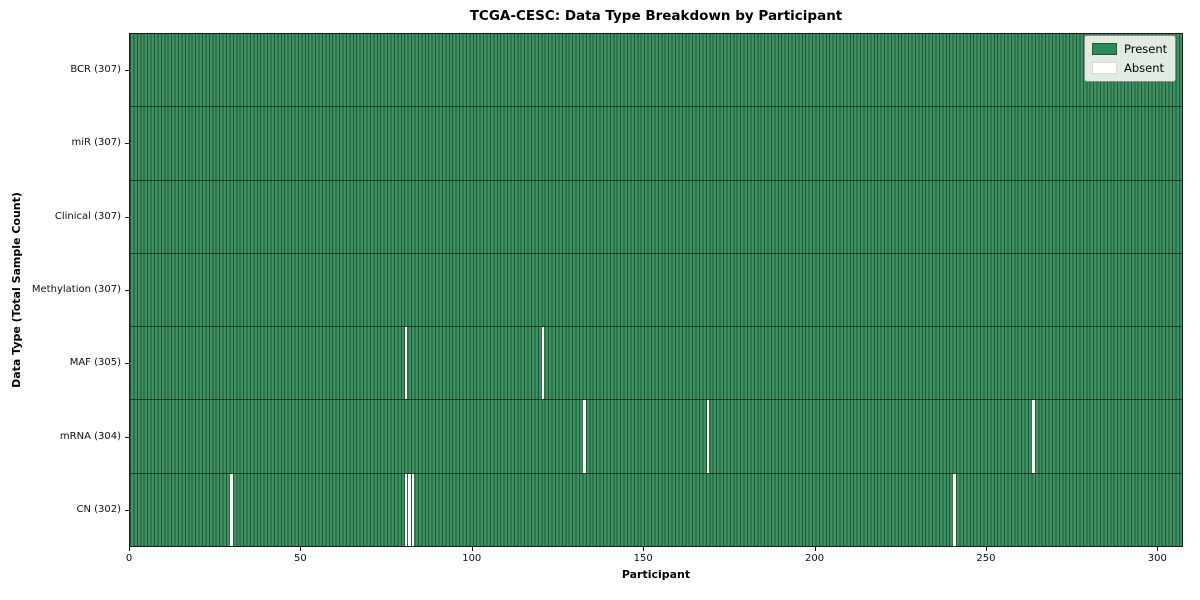 The image size is (1200, 600). I want to click on legend-entry-present: Present, so click(1129, 49).